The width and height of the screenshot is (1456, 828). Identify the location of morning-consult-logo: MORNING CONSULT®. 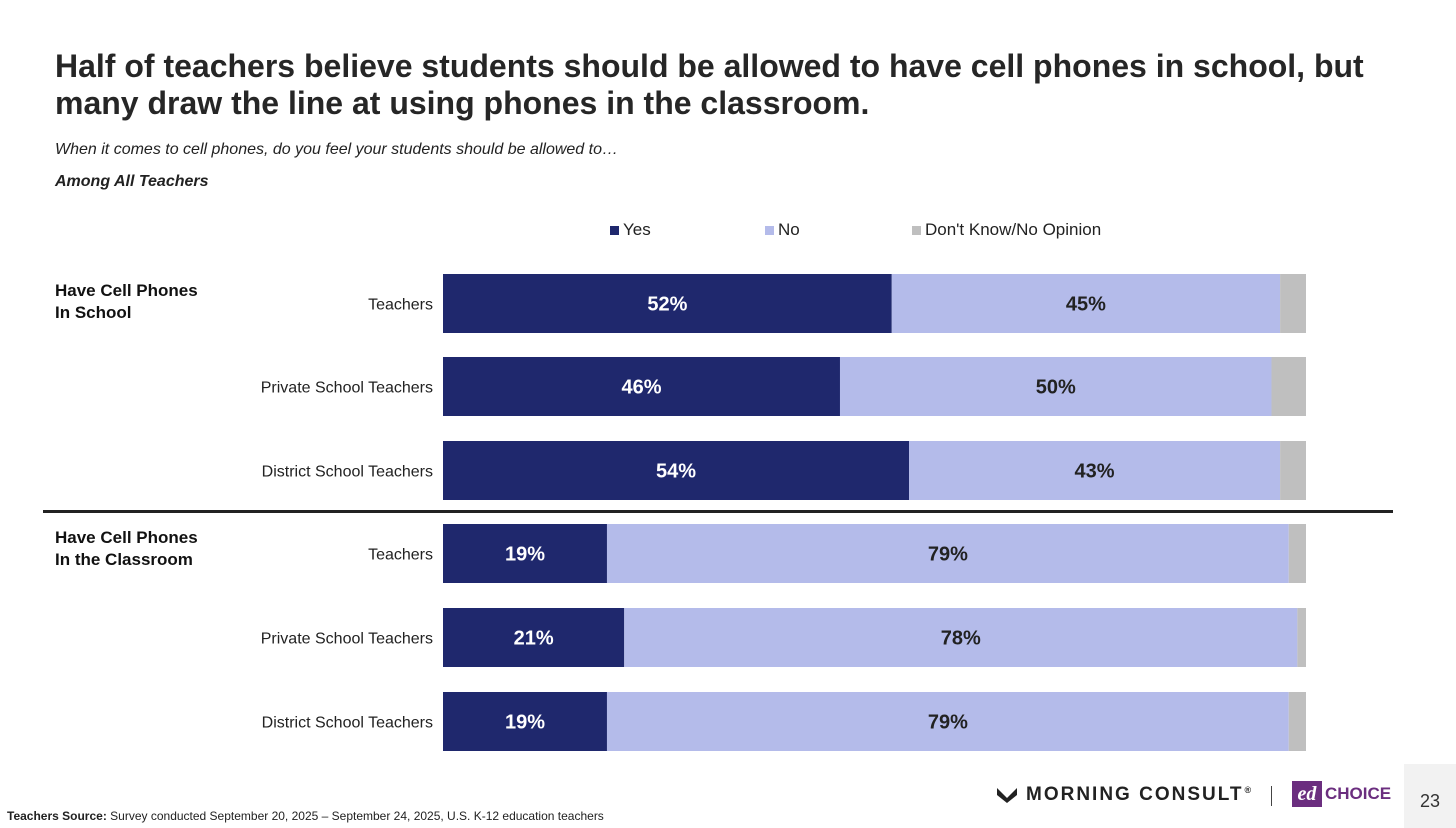
(1124, 795).